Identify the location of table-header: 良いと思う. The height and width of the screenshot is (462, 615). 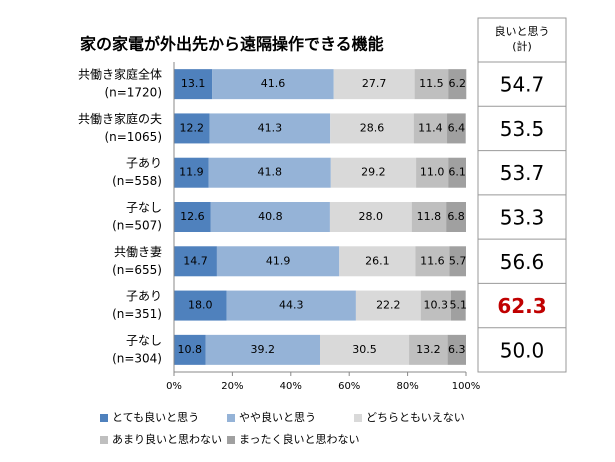
(522, 31).